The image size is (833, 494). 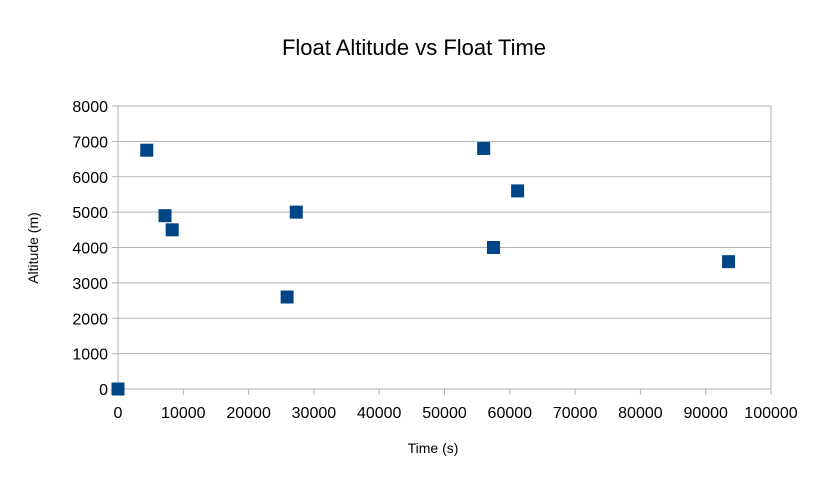 I want to click on x-tick-label-20000: 20000, so click(x=248, y=413).